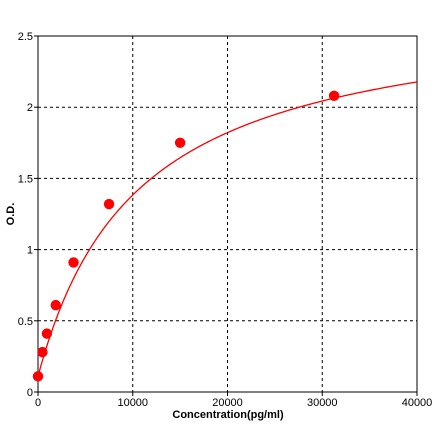  What do you see at coordinates (11, 214) in the screenshot?
I see `y-axis-title: O.D.` at bounding box center [11, 214].